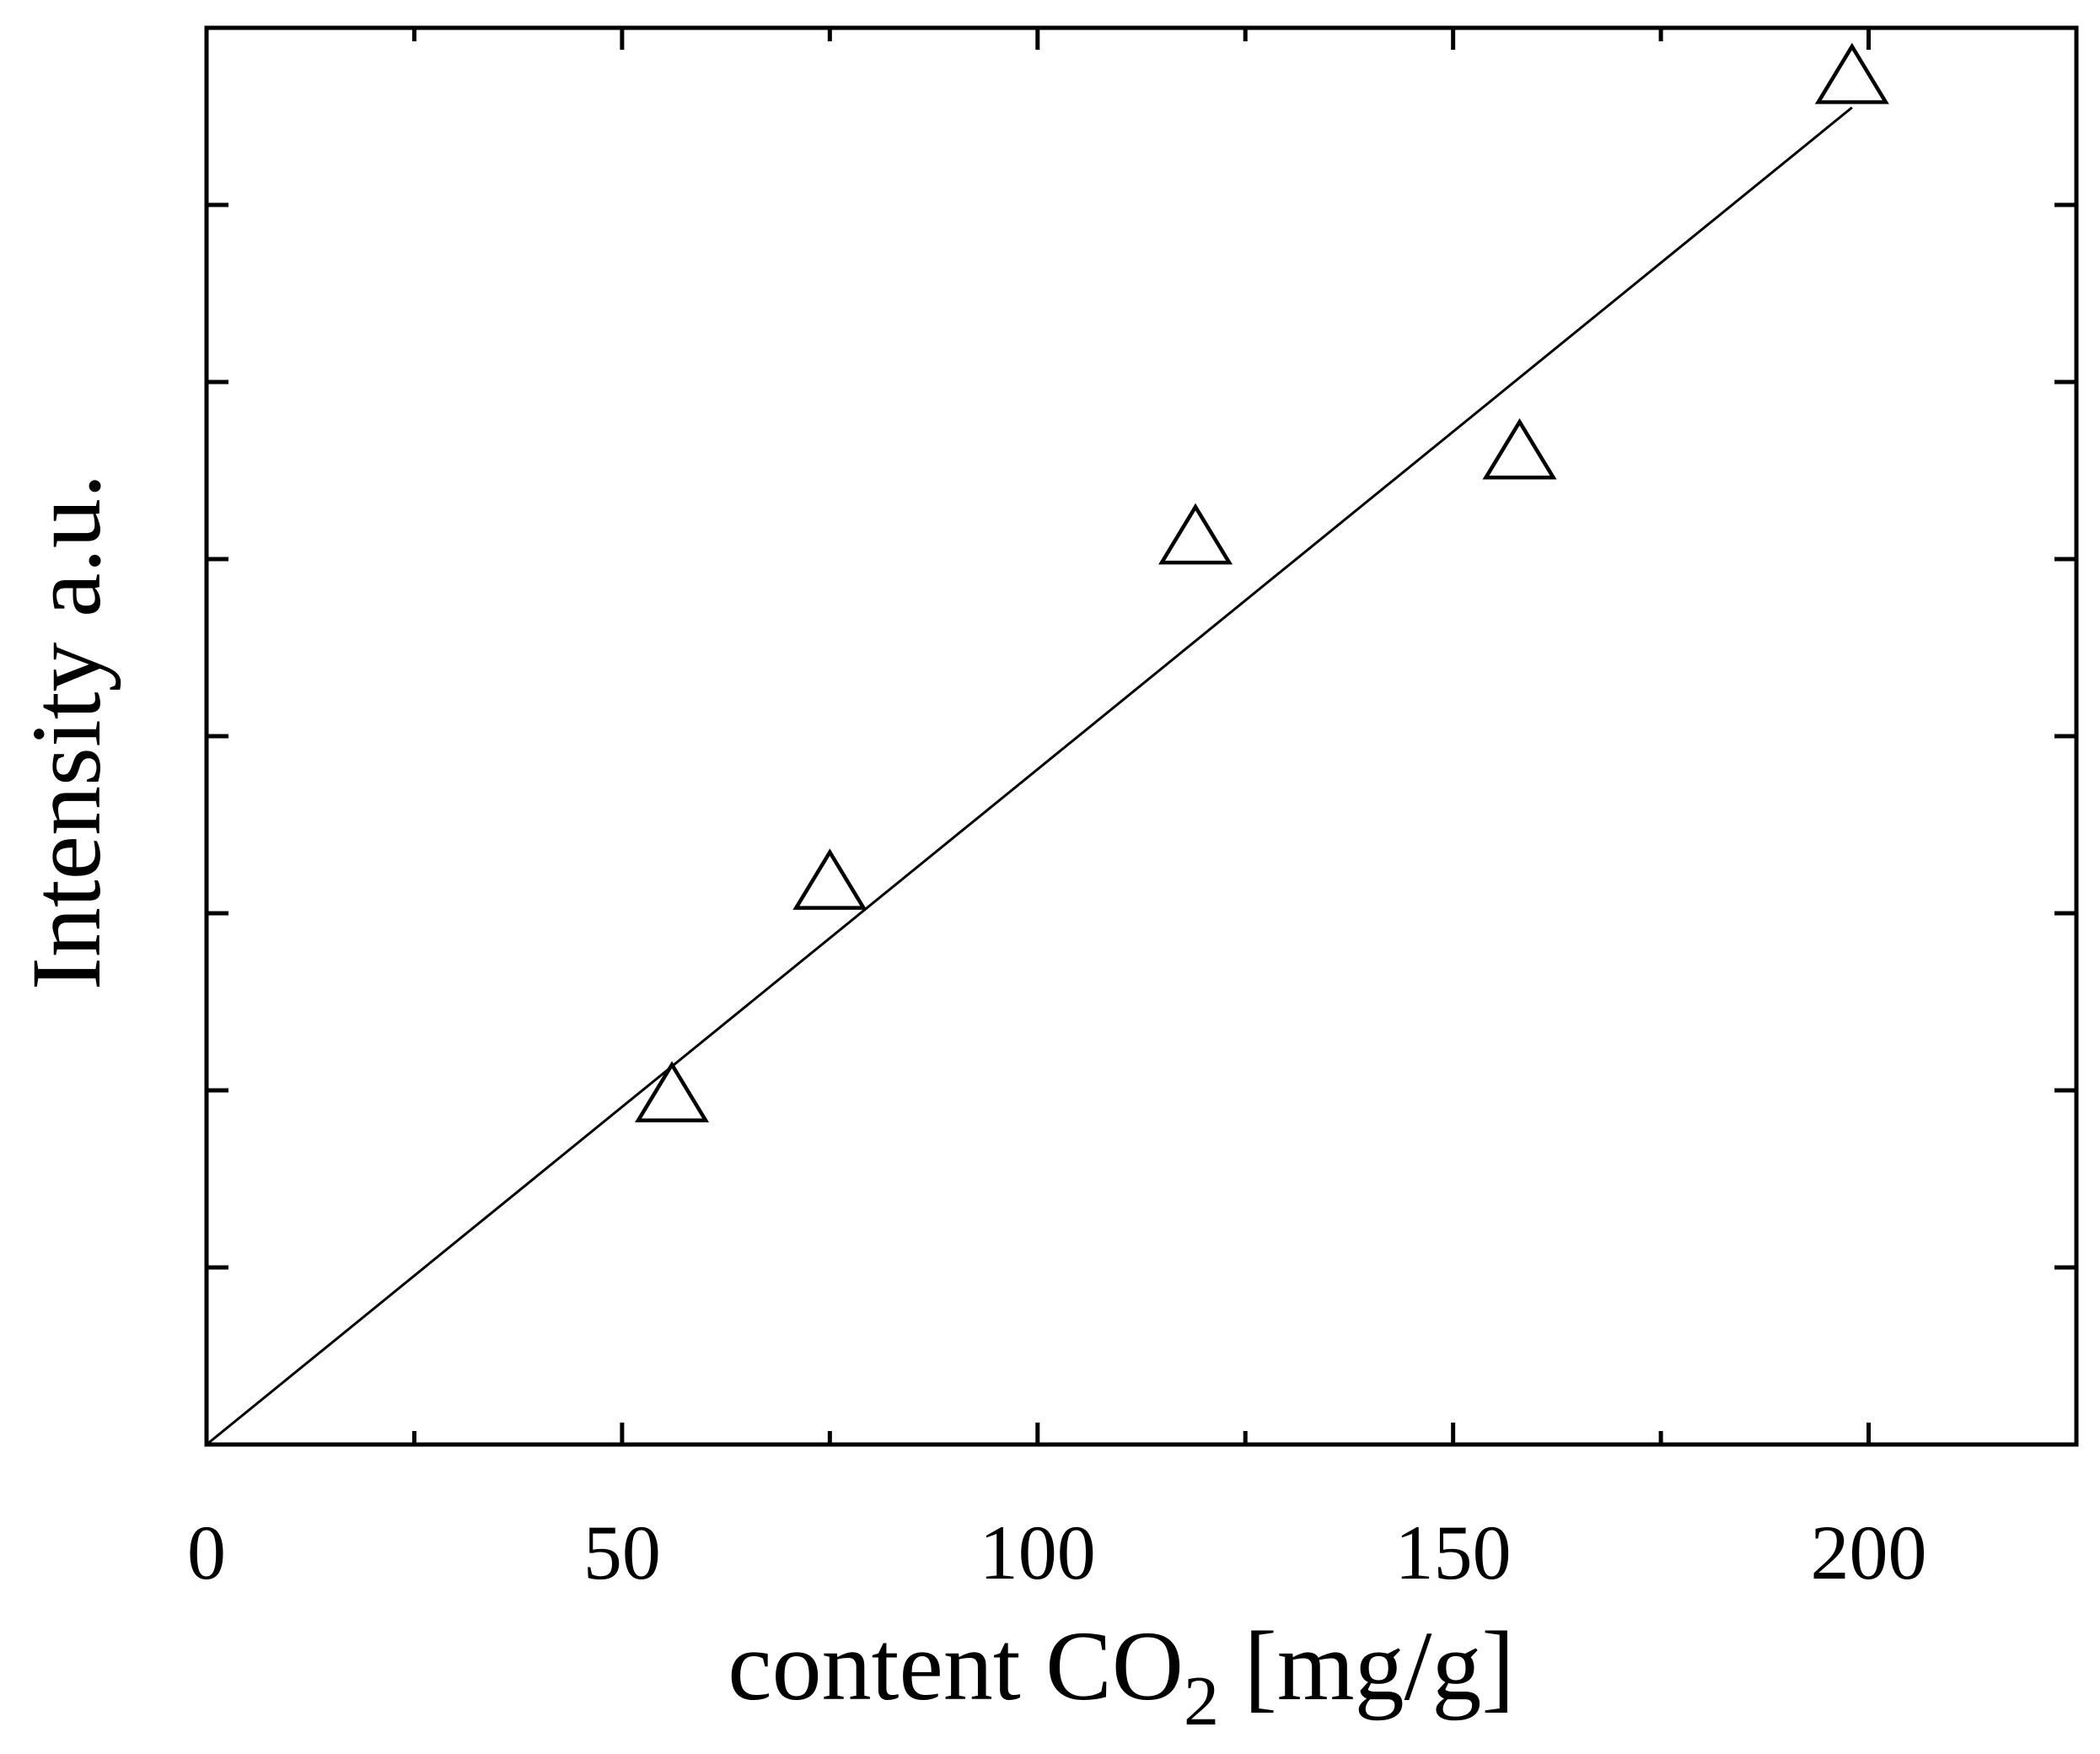 The image size is (2100, 1754). What do you see at coordinates (1453, 1552) in the screenshot?
I see `x-tick-label-150: 150` at bounding box center [1453, 1552].